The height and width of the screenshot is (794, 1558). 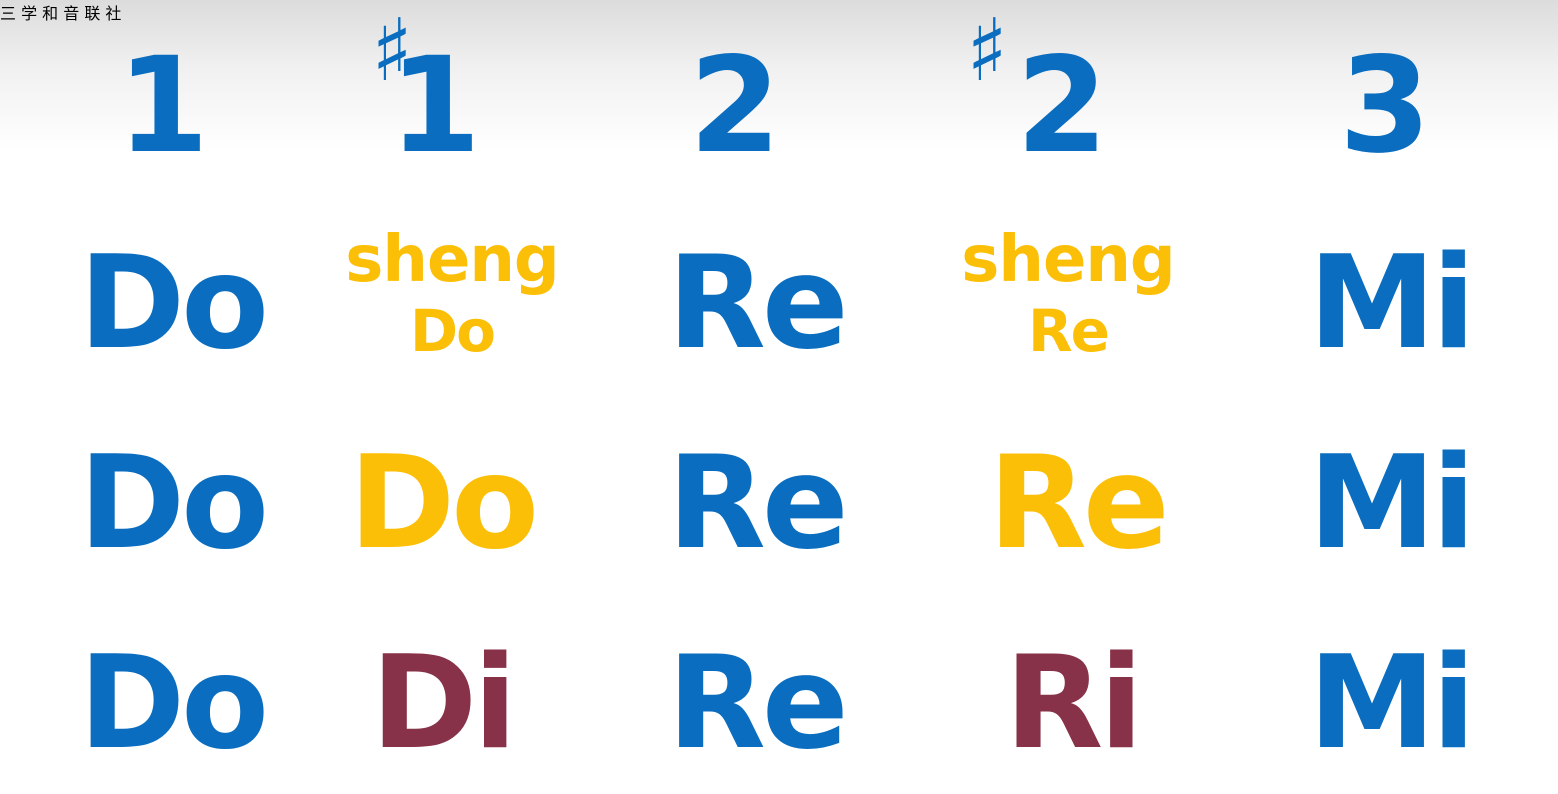 I want to click on row1-sheng-do-top: sheng, so click(x=452, y=260).